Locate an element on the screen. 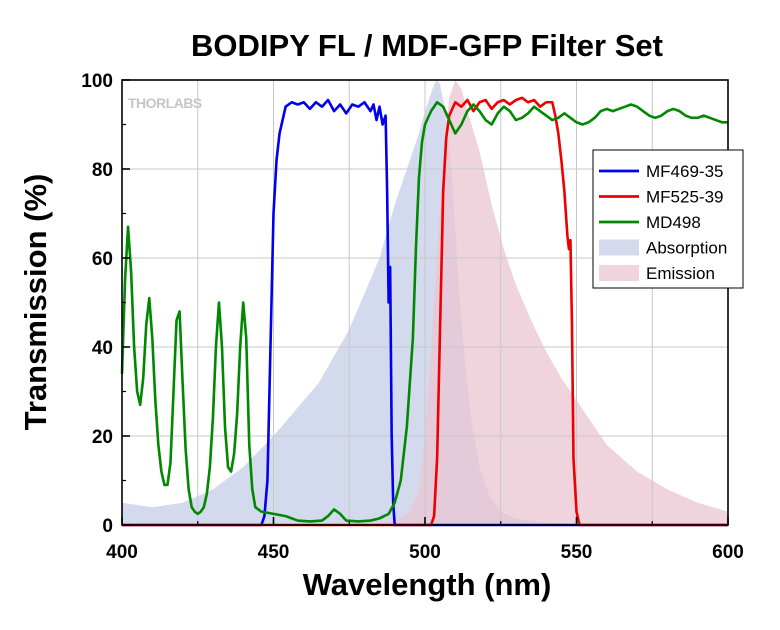  y-tick-label: 100 is located at coordinates (97, 81).